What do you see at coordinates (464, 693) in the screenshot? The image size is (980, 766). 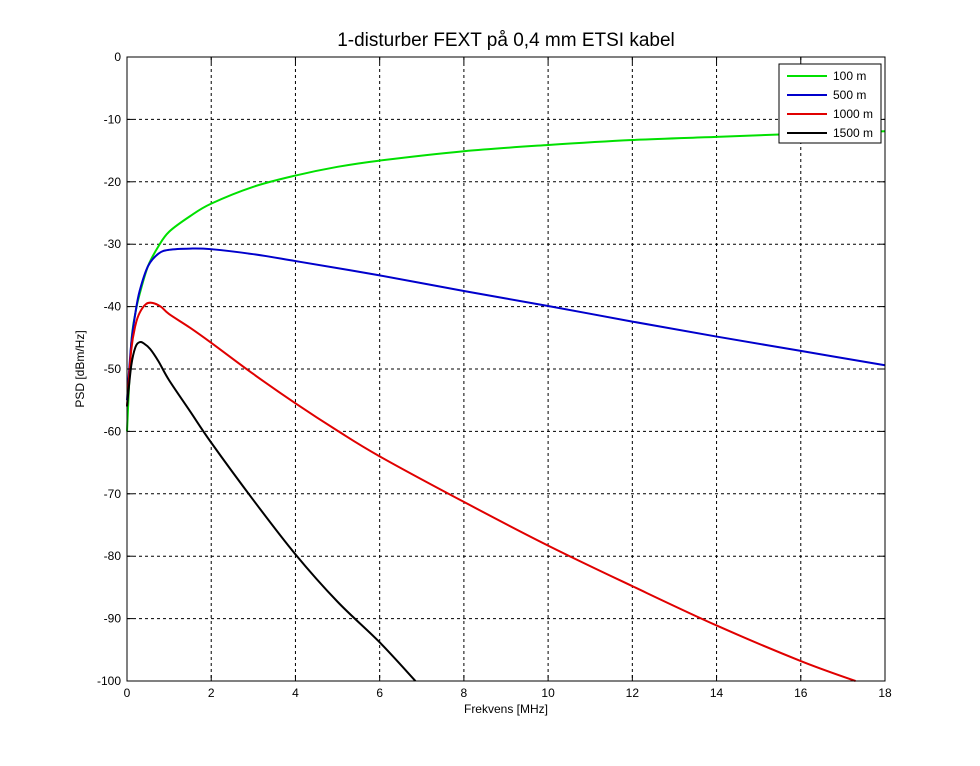 I see `x-tick-label: 8` at bounding box center [464, 693].